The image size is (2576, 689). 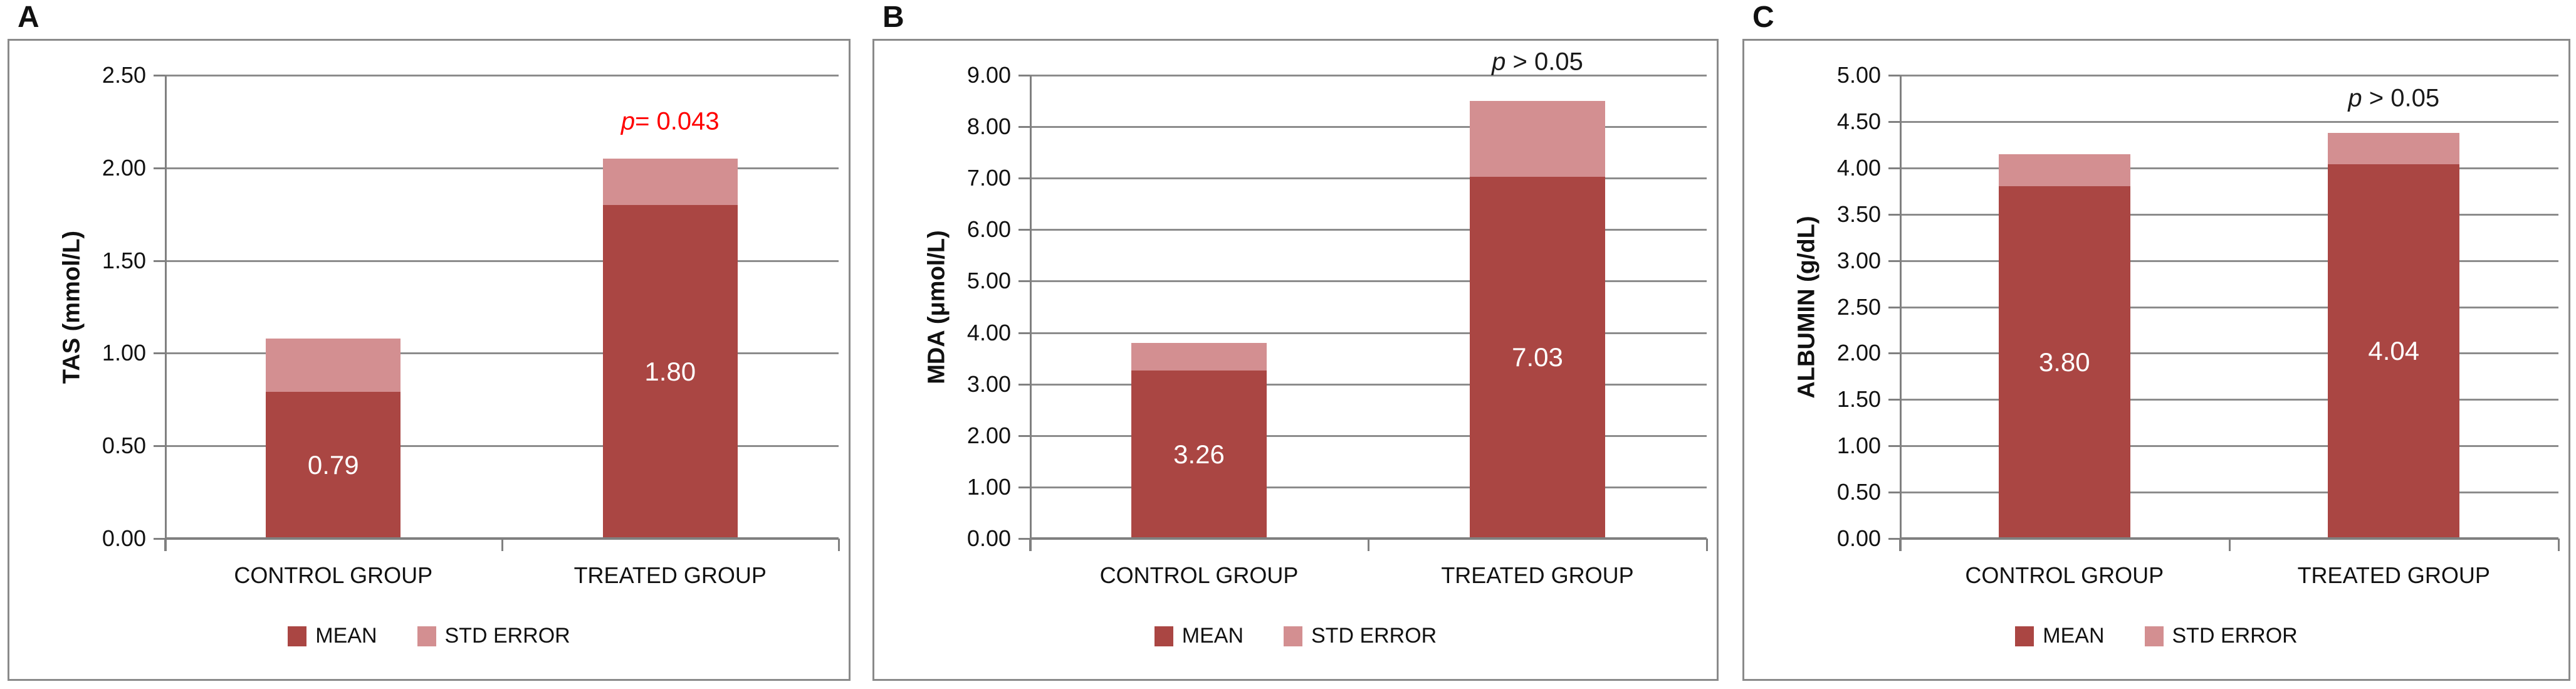 I want to click on y-tick-label: 4.50, so click(x=1858, y=121).